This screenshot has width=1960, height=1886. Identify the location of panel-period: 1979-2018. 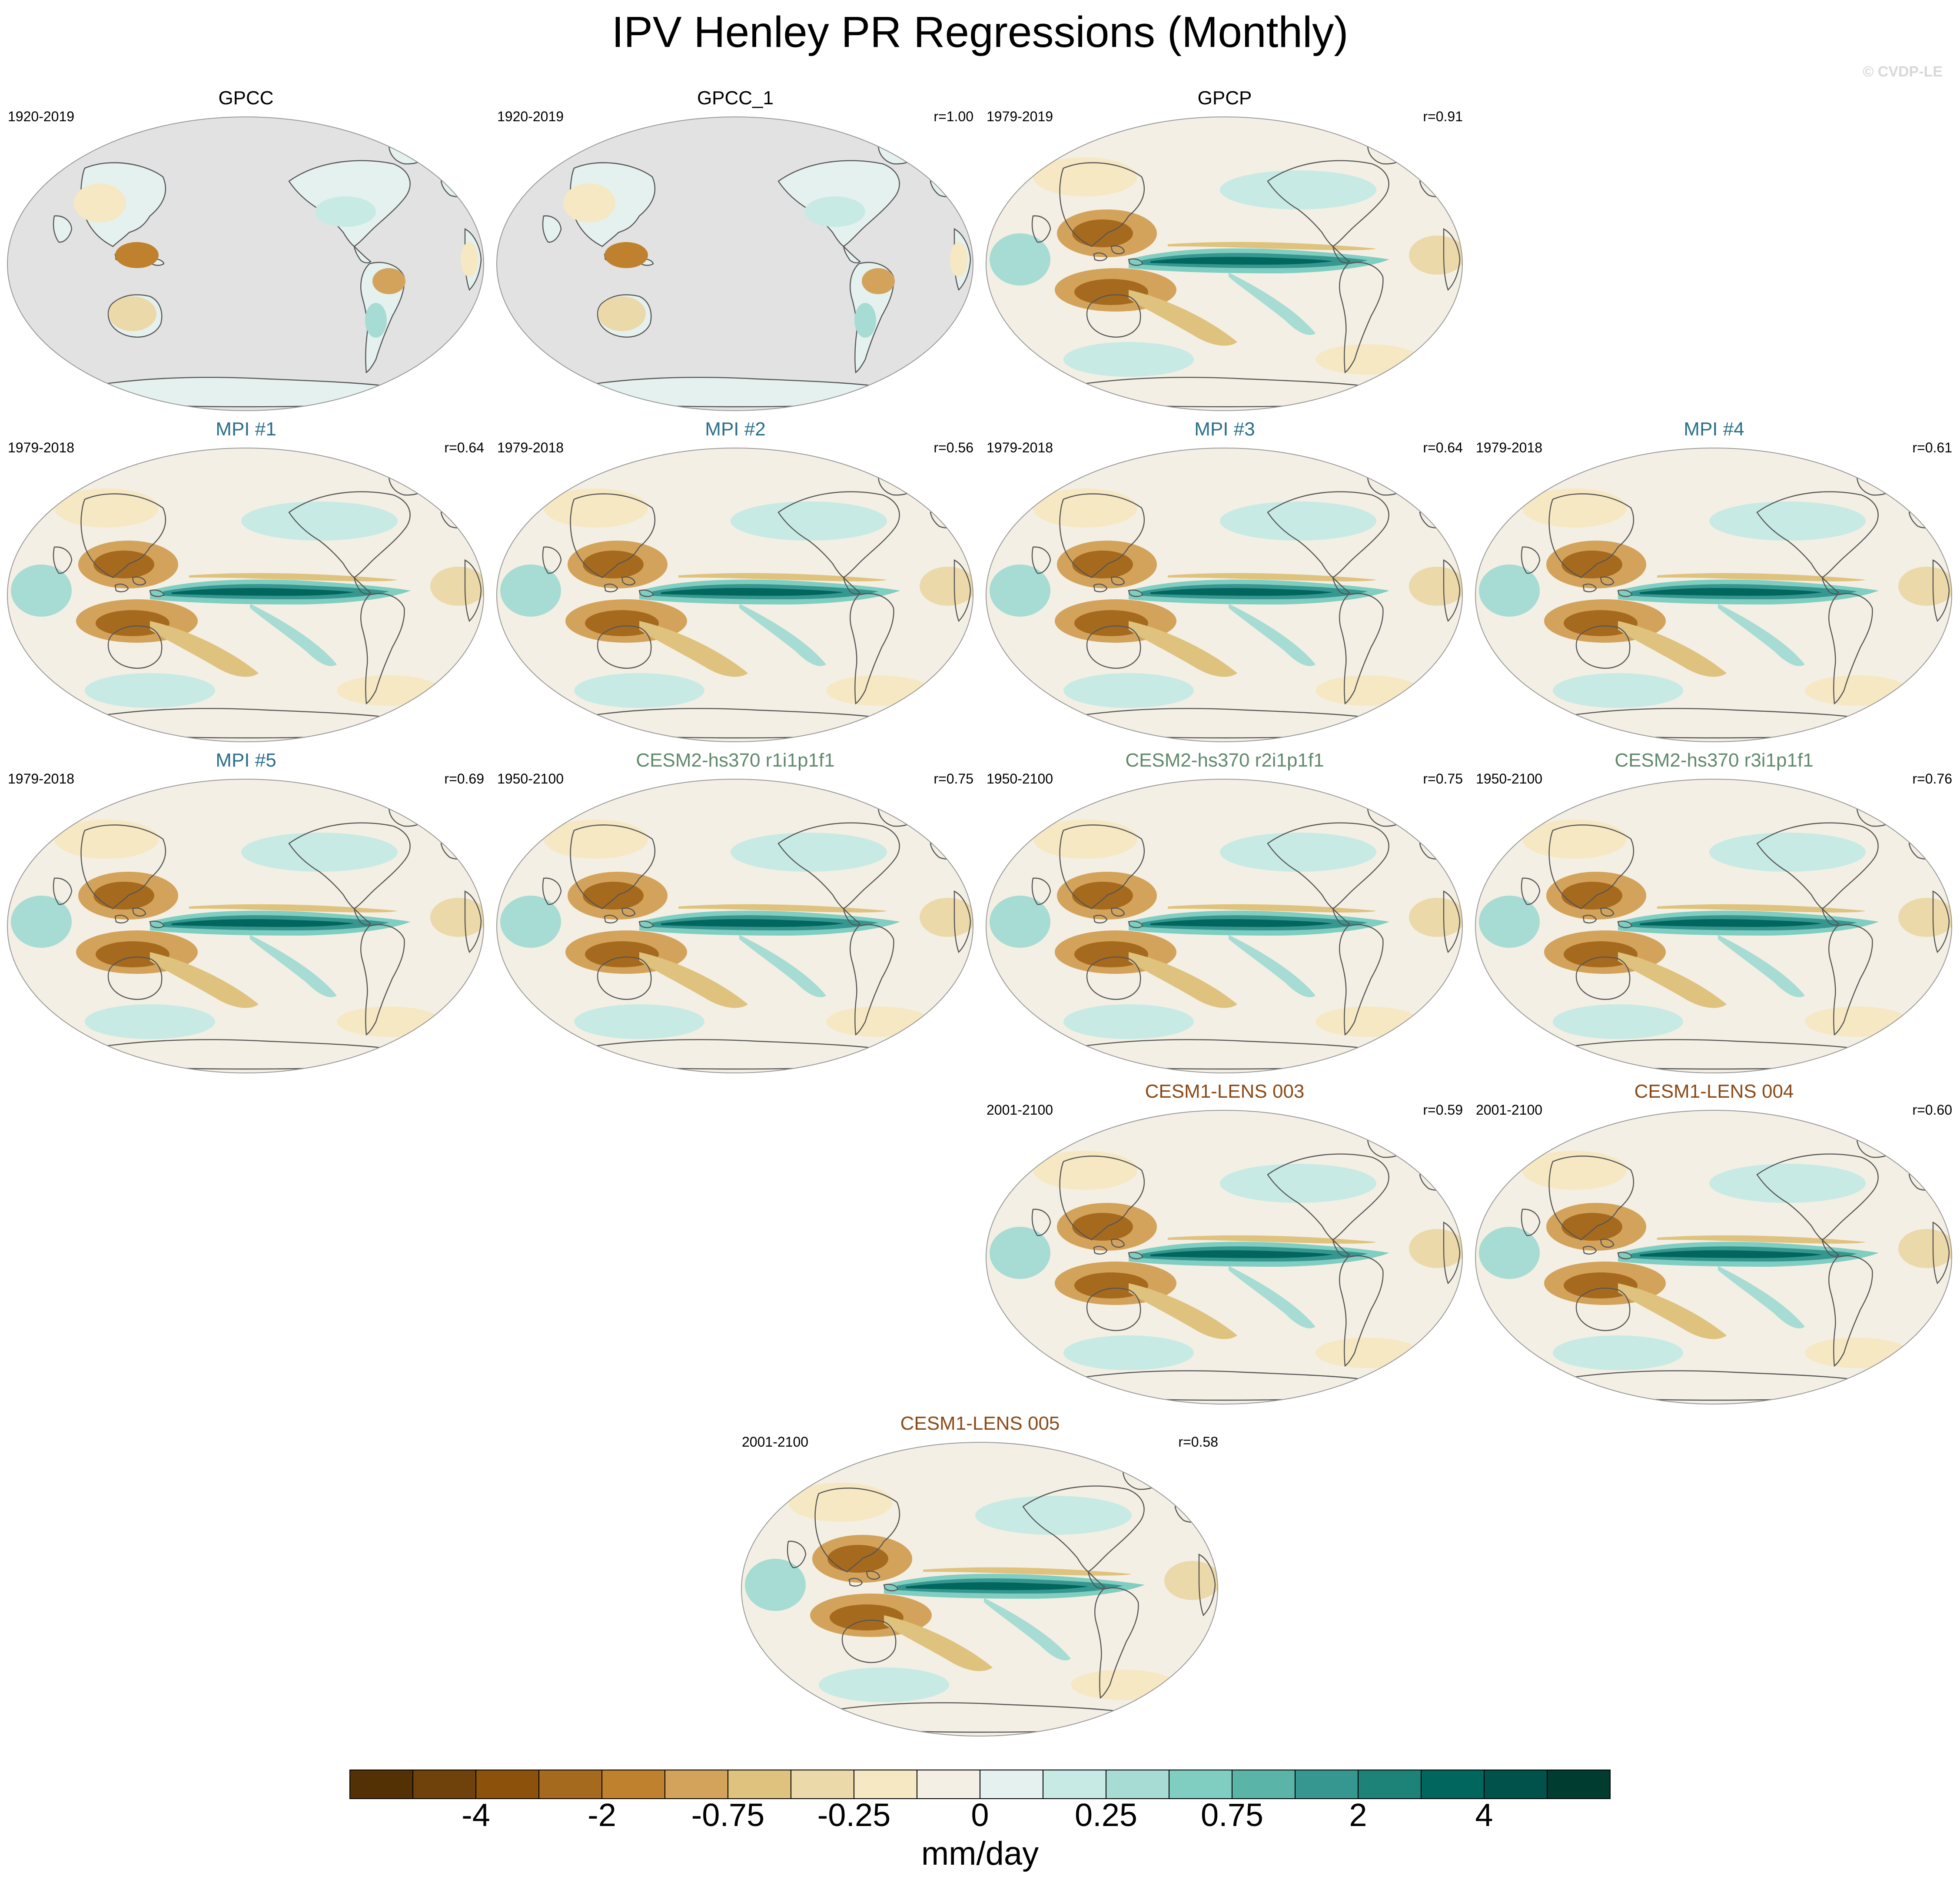
(1020, 447).